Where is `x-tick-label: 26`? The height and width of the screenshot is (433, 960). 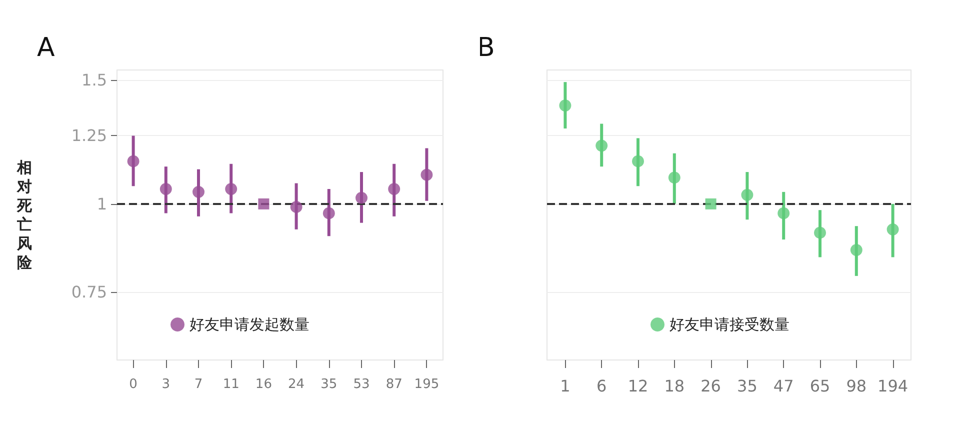
x-tick-label: 26 is located at coordinates (710, 386).